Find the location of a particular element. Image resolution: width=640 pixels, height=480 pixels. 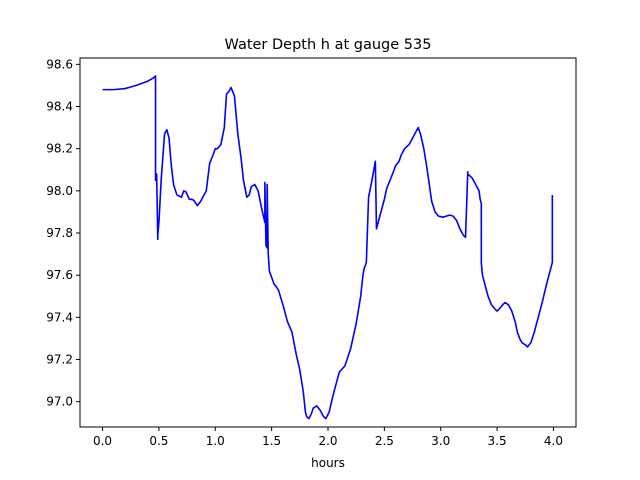

y-tick-label: 97.0 is located at coordinates (59, 402).